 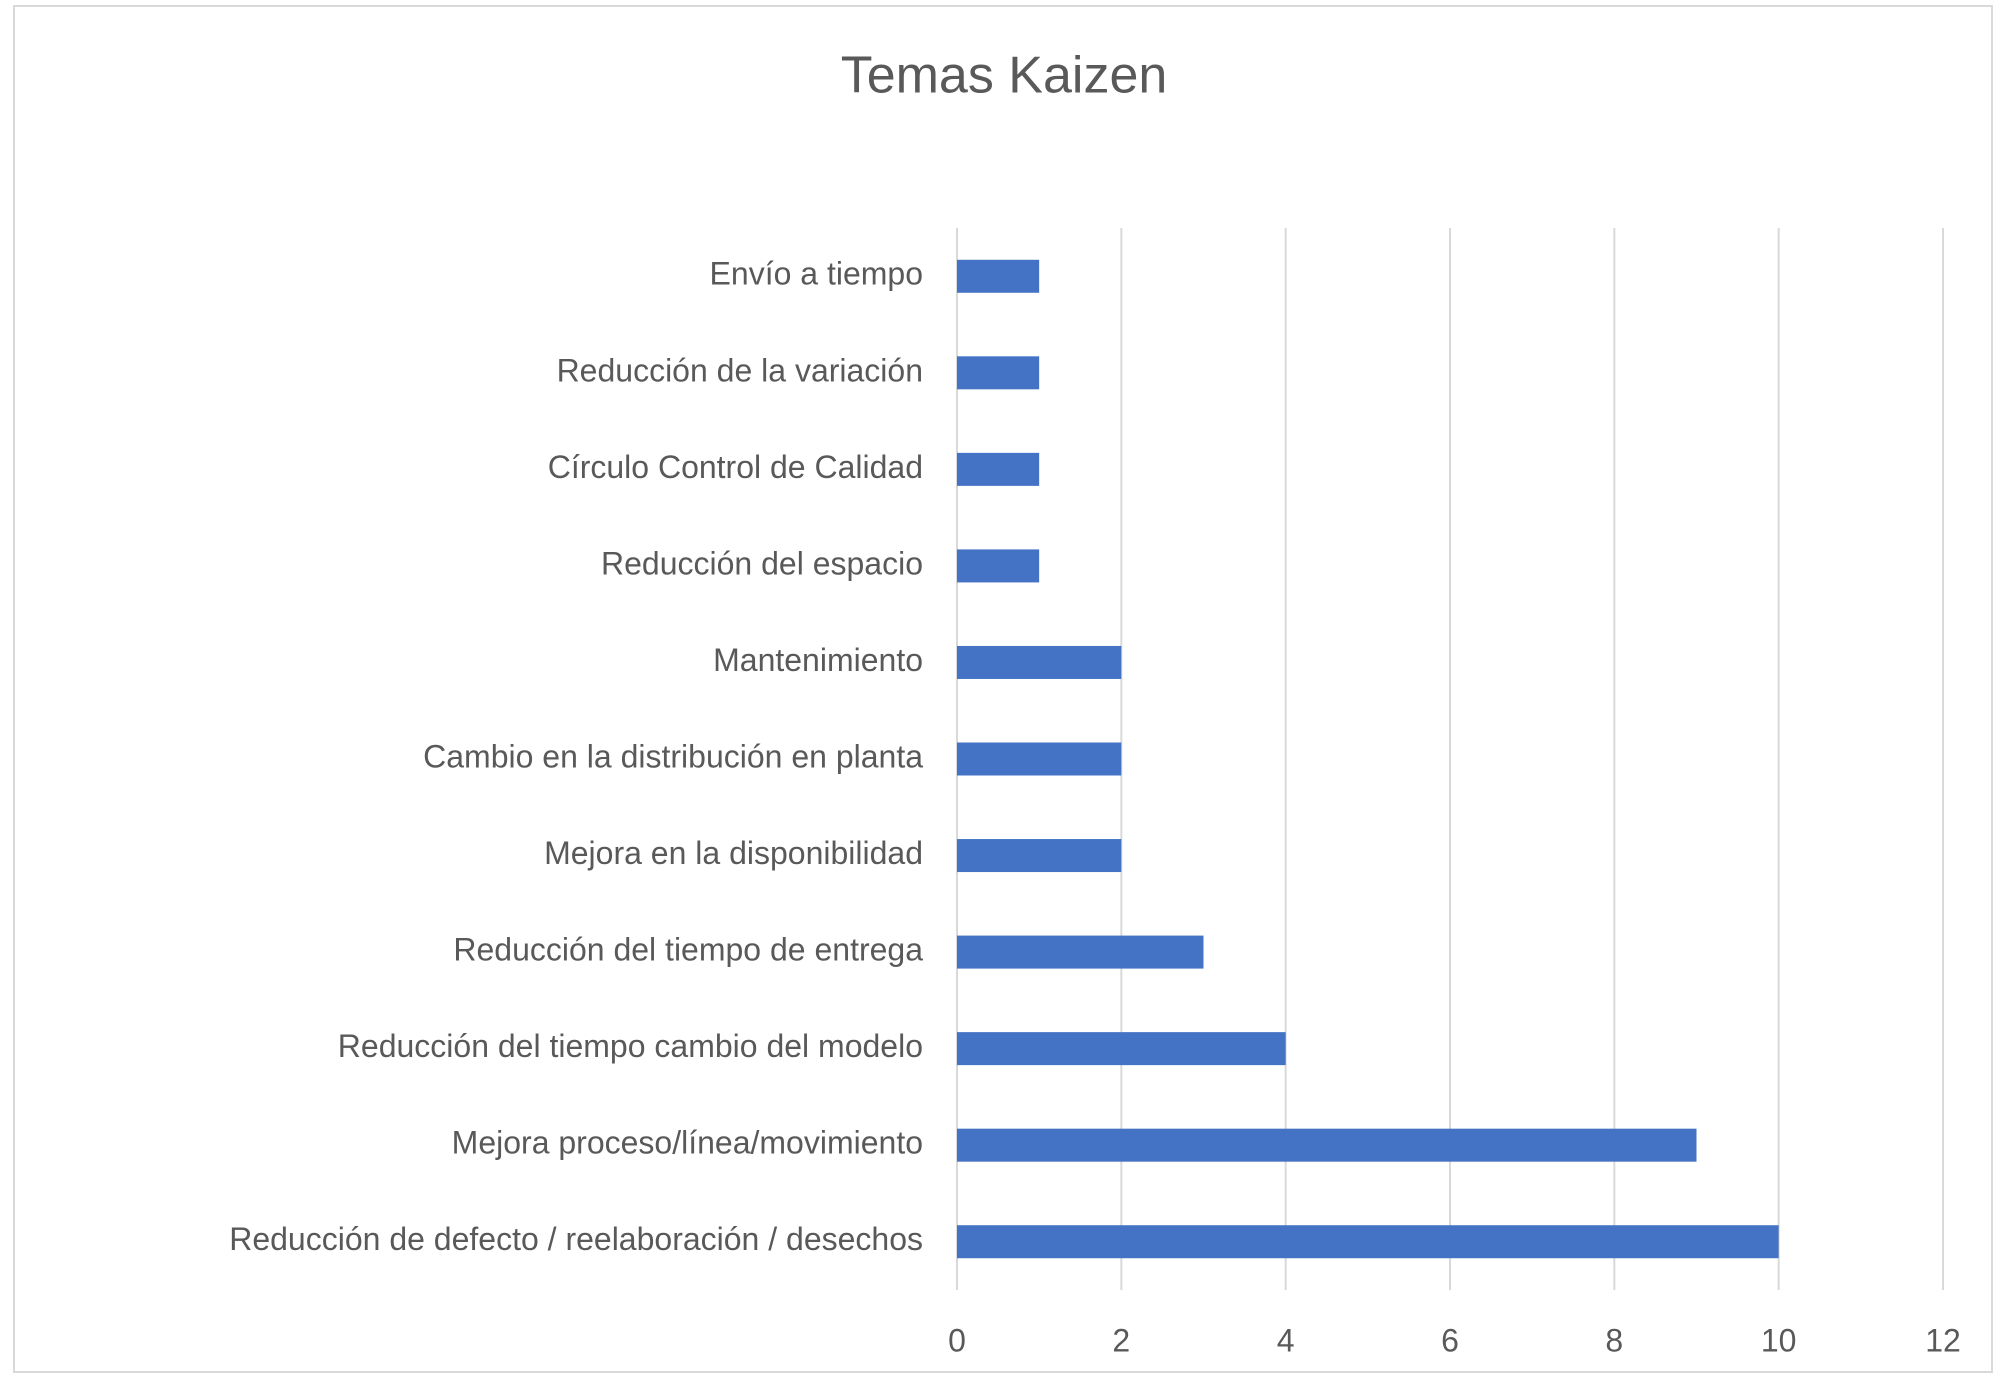 I want to click on x-tick-label: 0, so click(x=957, y=1340).